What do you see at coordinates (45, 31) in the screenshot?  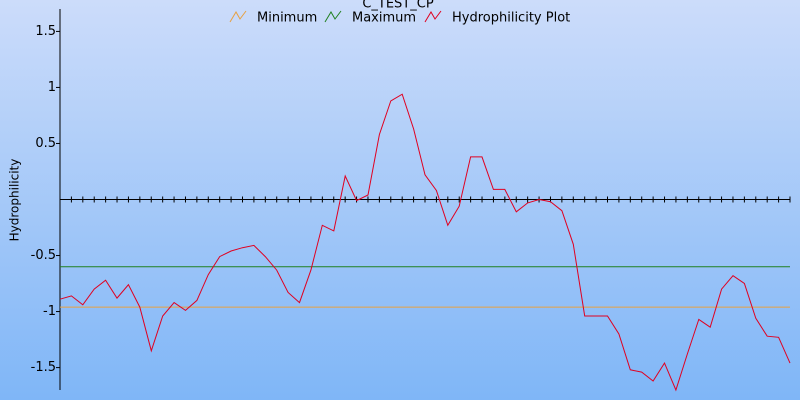 I see `y-tick-label: 1.5` at bounding box center [45, 31].